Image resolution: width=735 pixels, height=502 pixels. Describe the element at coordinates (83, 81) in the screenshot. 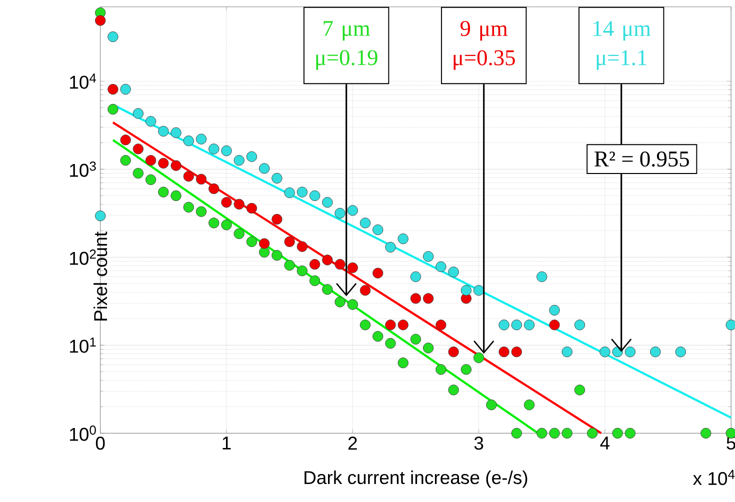

I see `y-tick-label: 10$^{4}$` at that location.